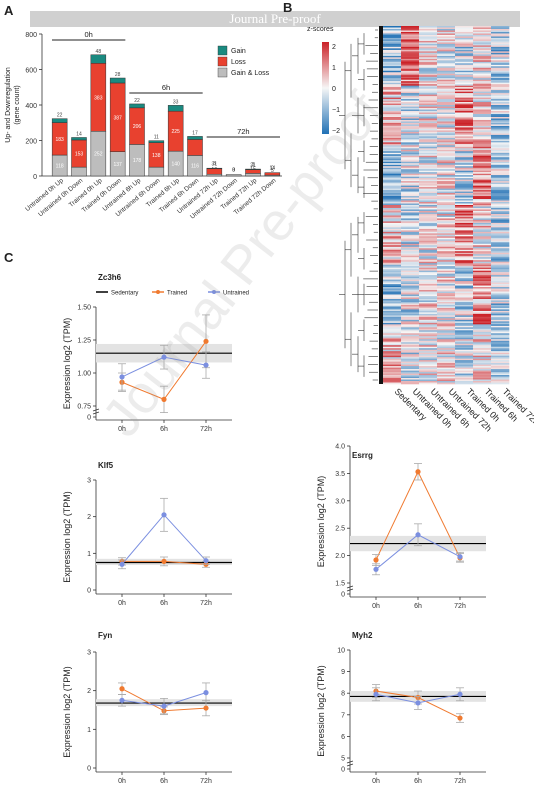  What do you see at coordinates (88, 34) in the screenshot?
I see `group-label: 0h` at bounding box center [88, 34].